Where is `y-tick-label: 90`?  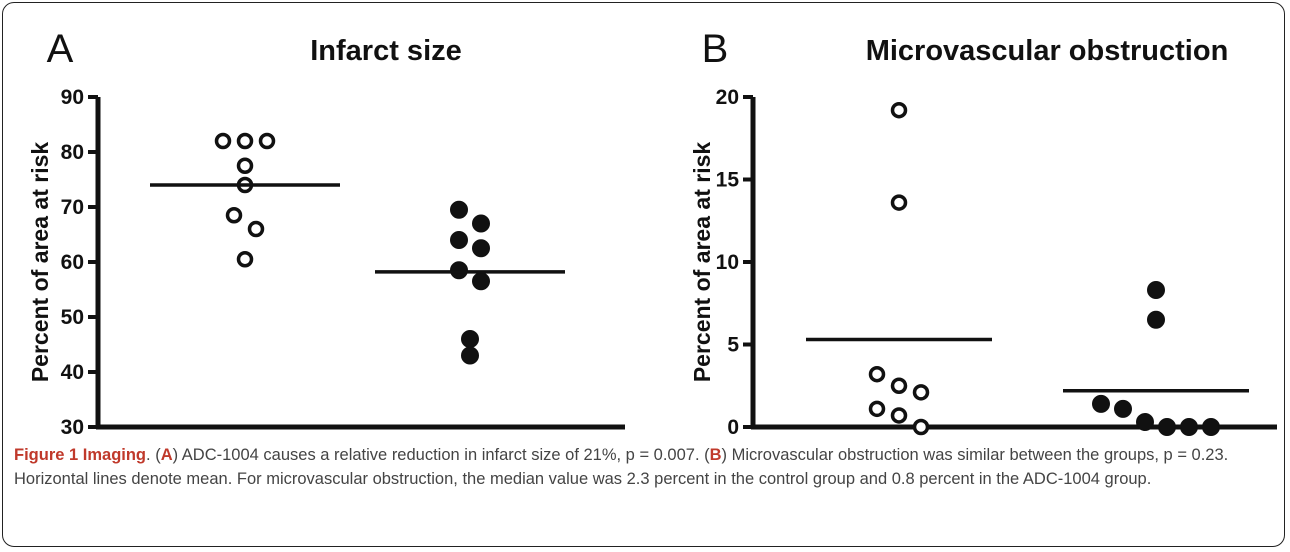 y-tick-label: 90 is located at coordinates (72, 97).